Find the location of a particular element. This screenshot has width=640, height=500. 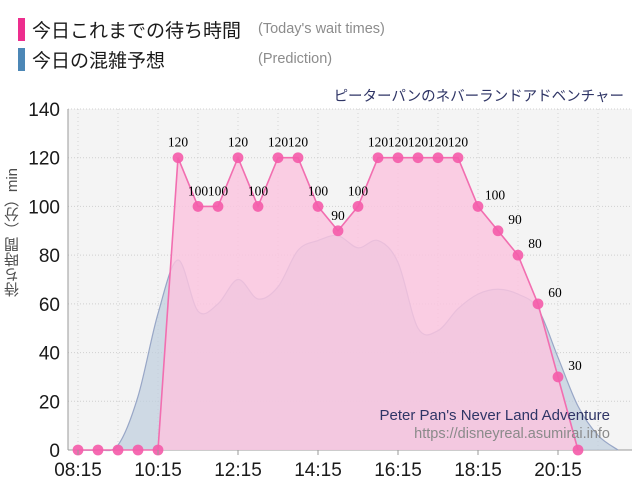

watermark-url: https://disneyreal.asumirai.info is located at coordinates (512, 434).